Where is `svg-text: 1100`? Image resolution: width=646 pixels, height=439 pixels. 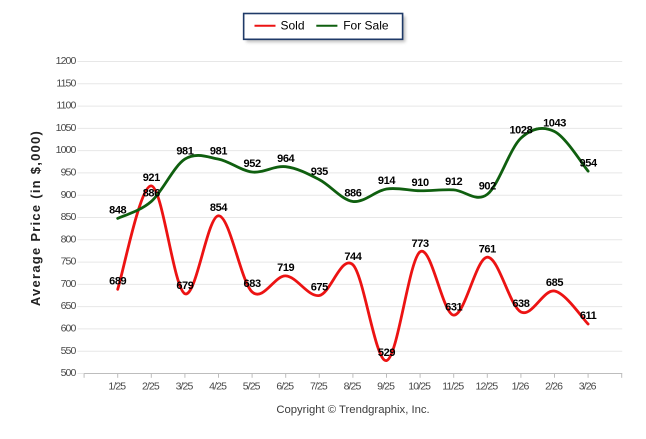
svg-text: 1100 is located at coordinates (66, 106).